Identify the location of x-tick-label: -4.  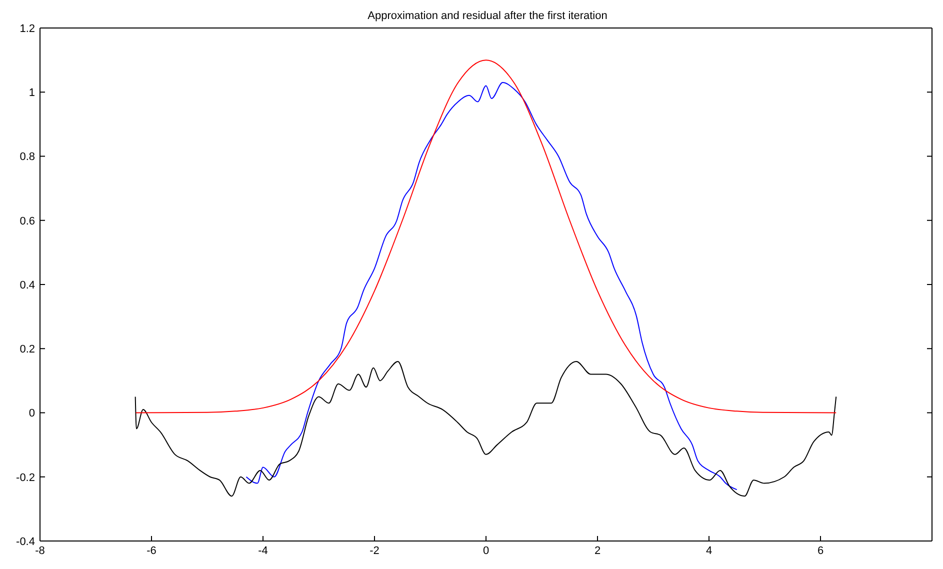
(263, 550).